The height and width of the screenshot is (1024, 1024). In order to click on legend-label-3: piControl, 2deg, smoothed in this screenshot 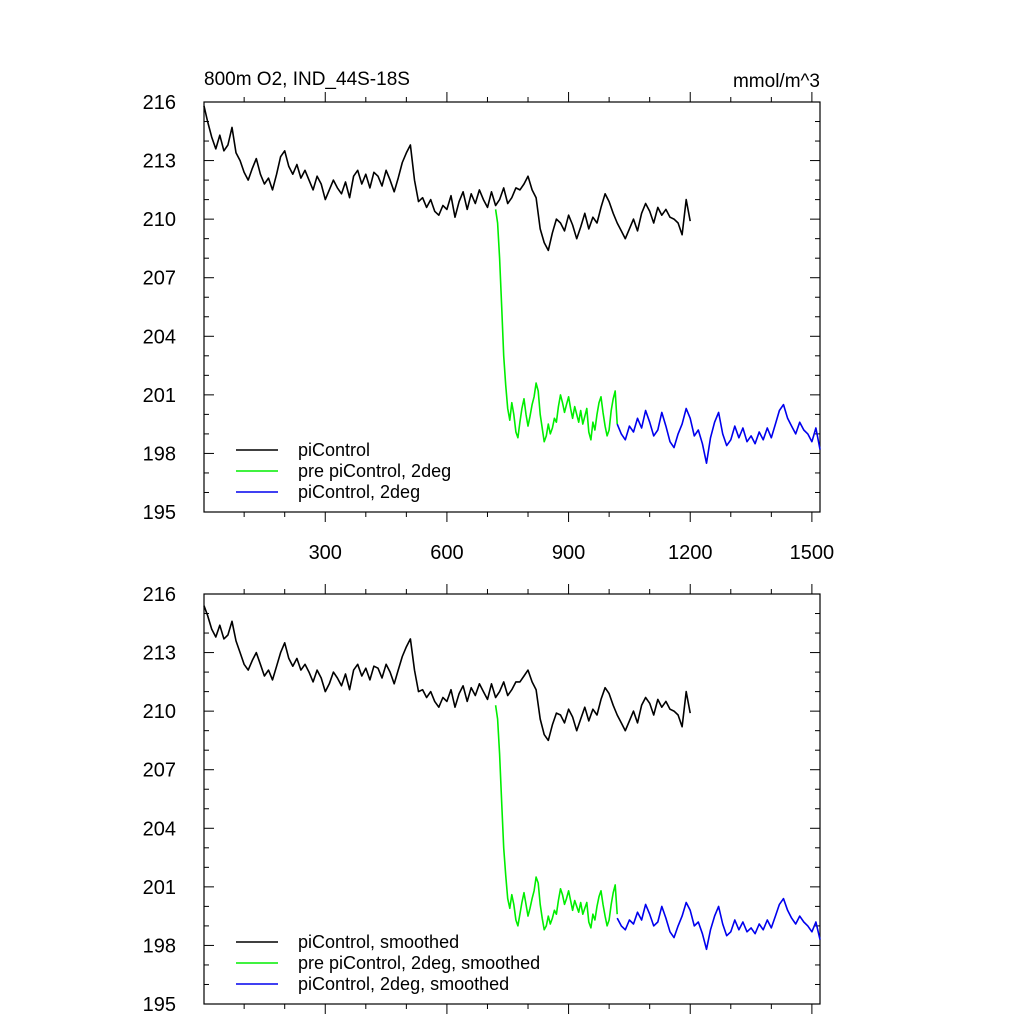, I will do `click(403, 984)`.